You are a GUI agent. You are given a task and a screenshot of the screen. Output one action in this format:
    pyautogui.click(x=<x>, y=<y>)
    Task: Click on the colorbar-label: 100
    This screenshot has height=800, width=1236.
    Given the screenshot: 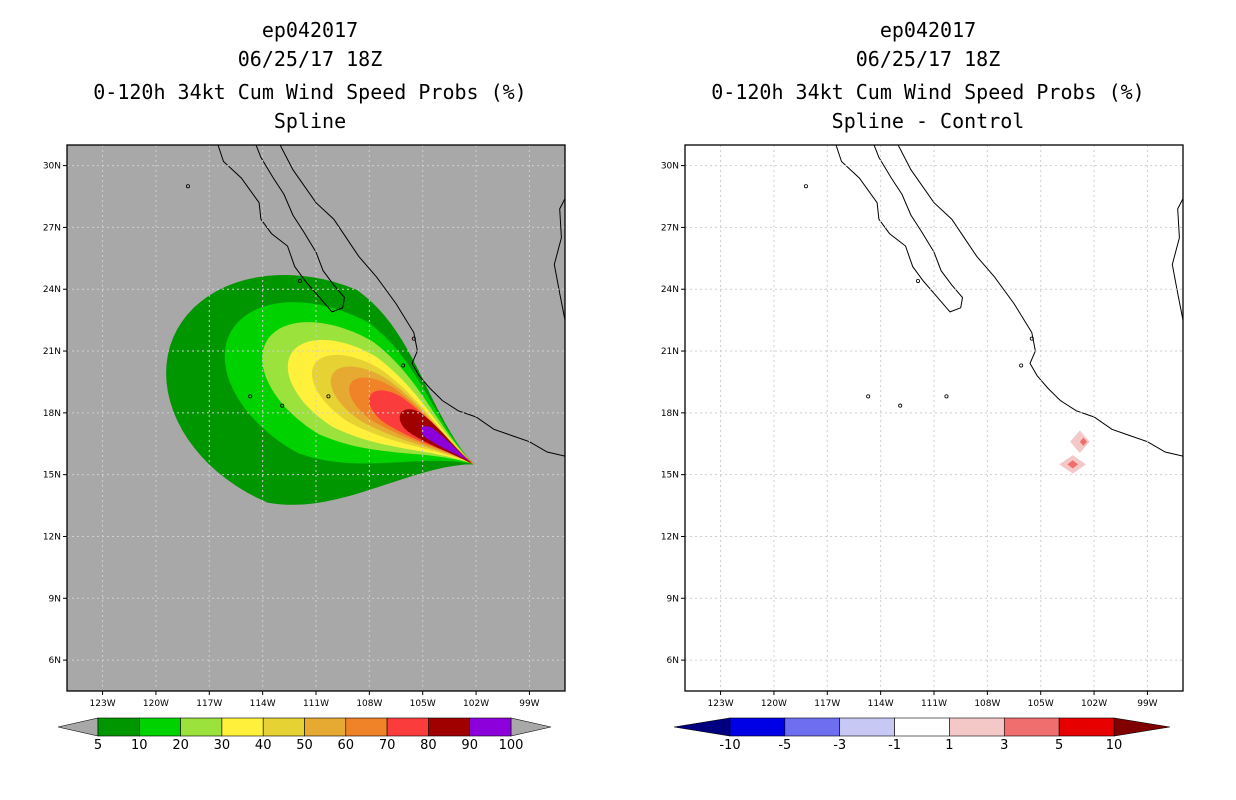 What is the action you would take?
    pyautogui.click(x=511, y=745)
    